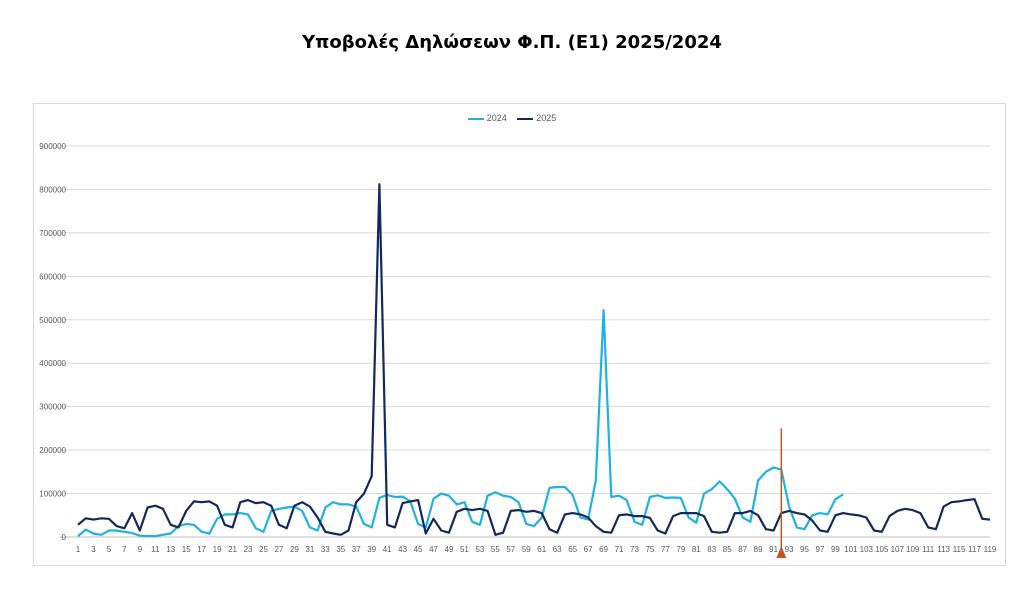 The image size is (1024, 596). Describe the element at coordinates (124, 549) in the screenshot. I see `x-tick-label: 7` at that location.